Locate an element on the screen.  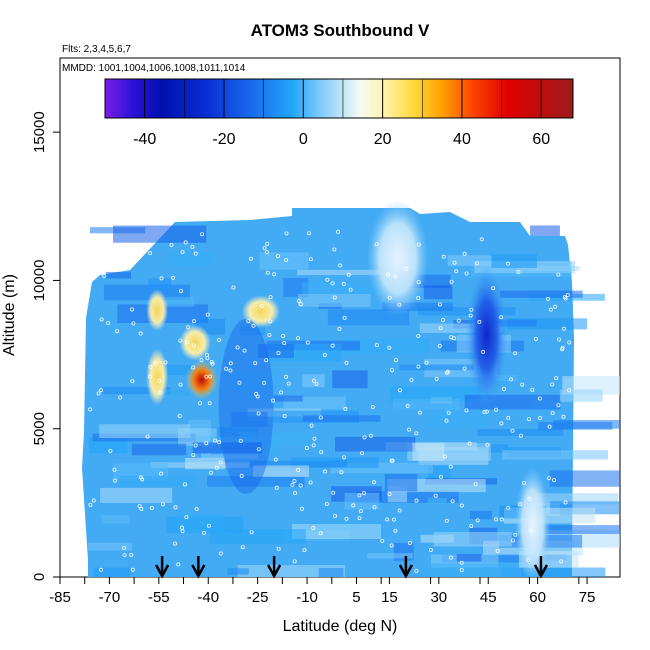
y-axis-label: Altitude (m) is located at coordinates (9, 315).